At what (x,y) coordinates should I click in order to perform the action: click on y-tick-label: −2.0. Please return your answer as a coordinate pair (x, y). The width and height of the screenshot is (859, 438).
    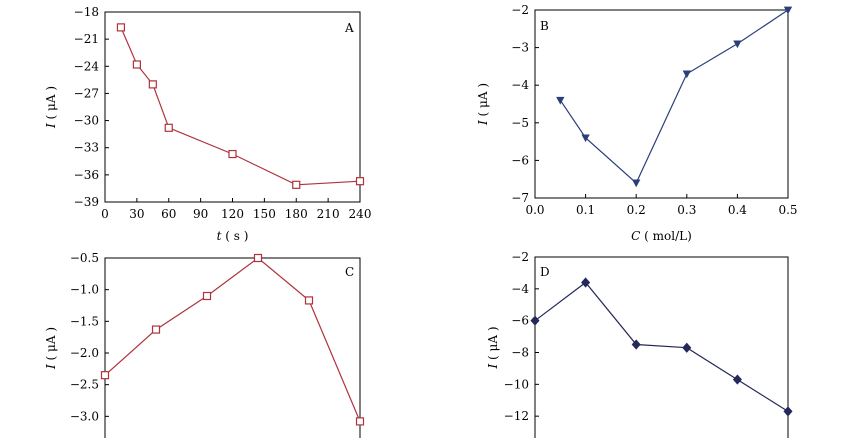
    Looking at the image, I should click on (84, 353).